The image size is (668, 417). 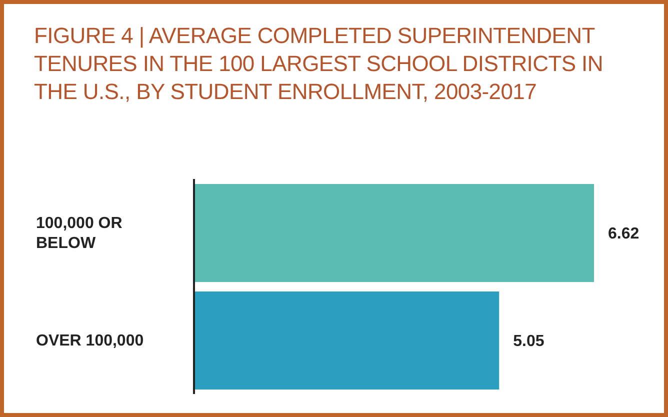 I want to click on data-label: 6.62, so click(x=624, y=234).